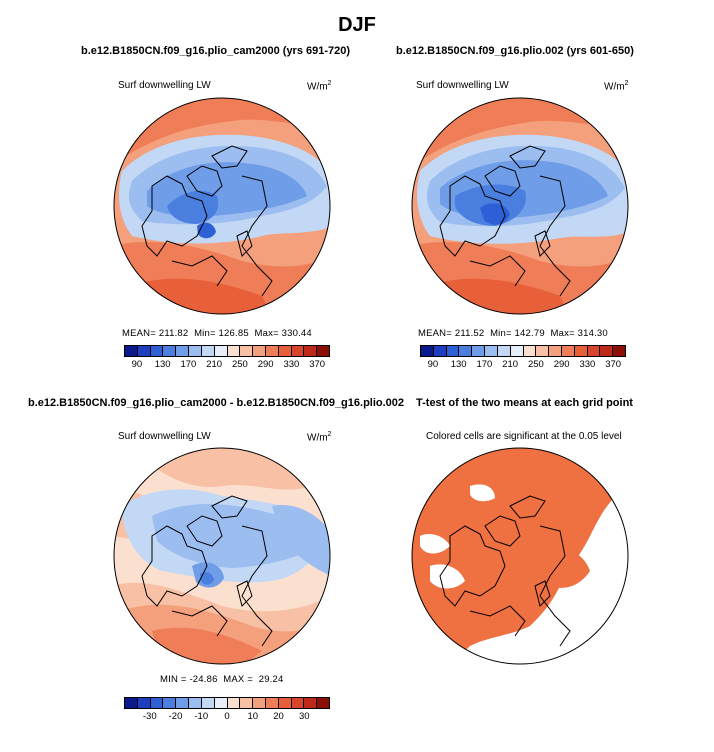 Image resolution: width=714 pixels, height=752 pixels. Describe the element at coordinates (278, 716) in the screenshot. I see `colorbar-tick-label: 20` at that location.